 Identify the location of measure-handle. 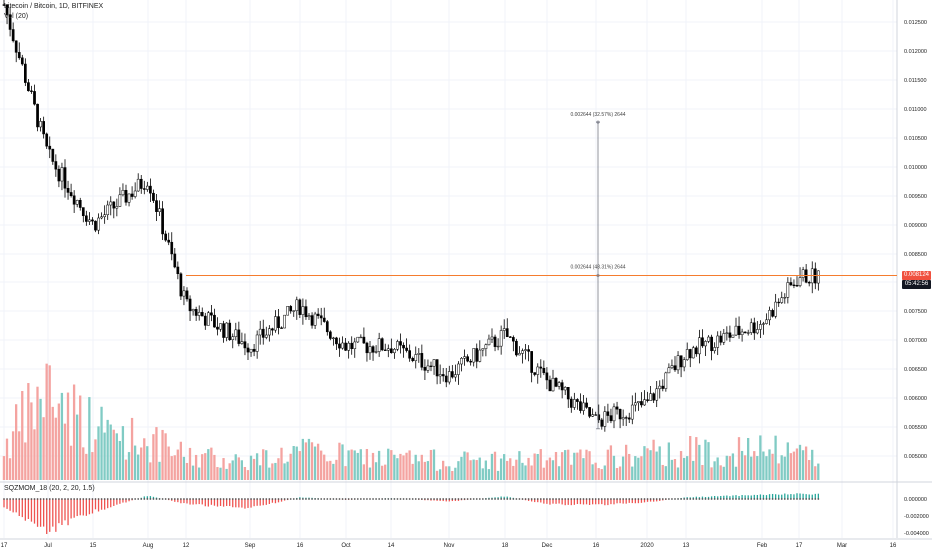
(598, 122).